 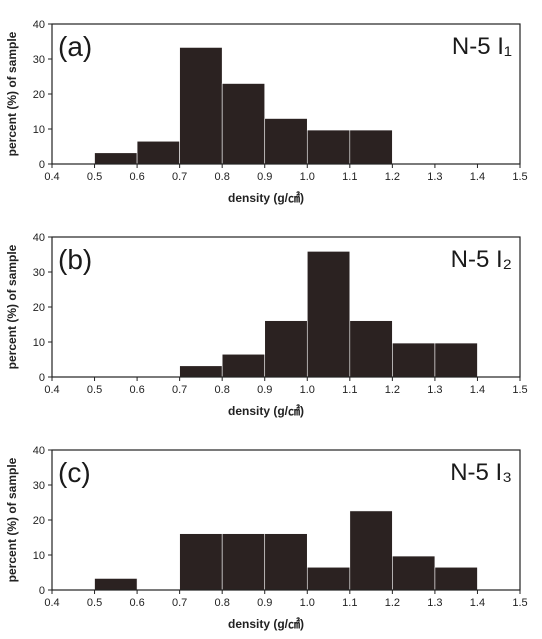 What do you see at coordinates (481, 259) in the screenshot?
I see `sample-label: N-5 I₂` at bounding box center [481, 259].